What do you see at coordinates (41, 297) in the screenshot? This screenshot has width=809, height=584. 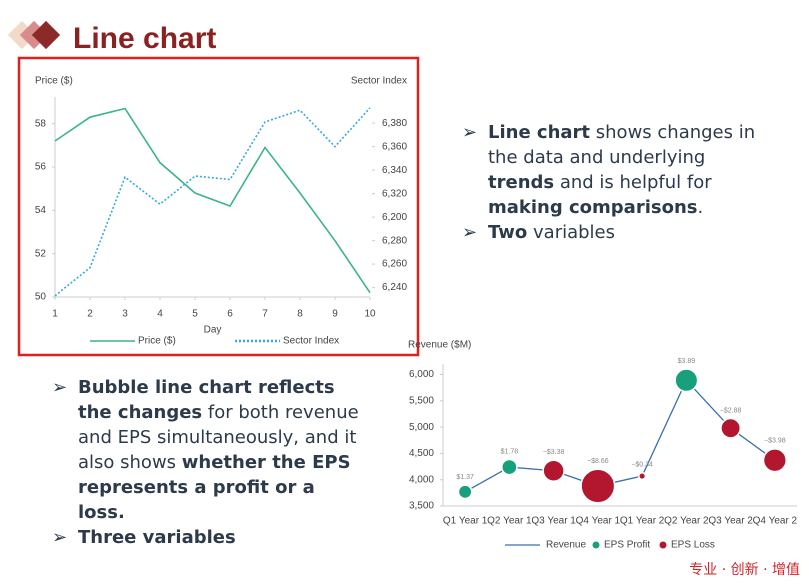 I see `y-tick-label: 50` at bounding box center [41, 297].